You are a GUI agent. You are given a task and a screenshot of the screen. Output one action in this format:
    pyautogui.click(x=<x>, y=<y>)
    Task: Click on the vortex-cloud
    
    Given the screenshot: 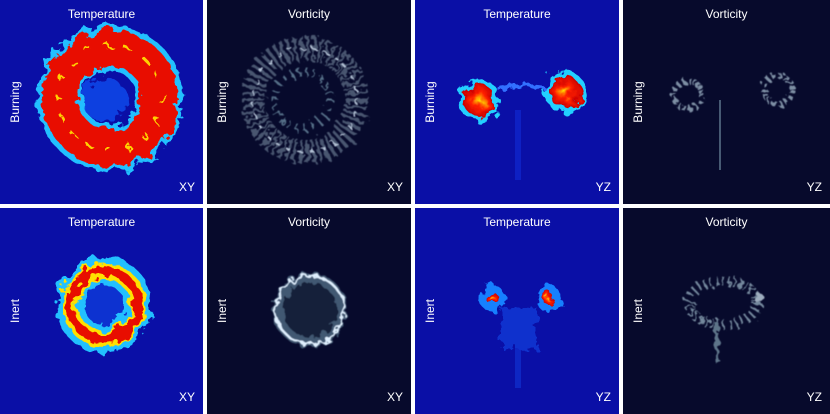 What is the action you would take?
    pyautogui.click(x=723, y=303)
    